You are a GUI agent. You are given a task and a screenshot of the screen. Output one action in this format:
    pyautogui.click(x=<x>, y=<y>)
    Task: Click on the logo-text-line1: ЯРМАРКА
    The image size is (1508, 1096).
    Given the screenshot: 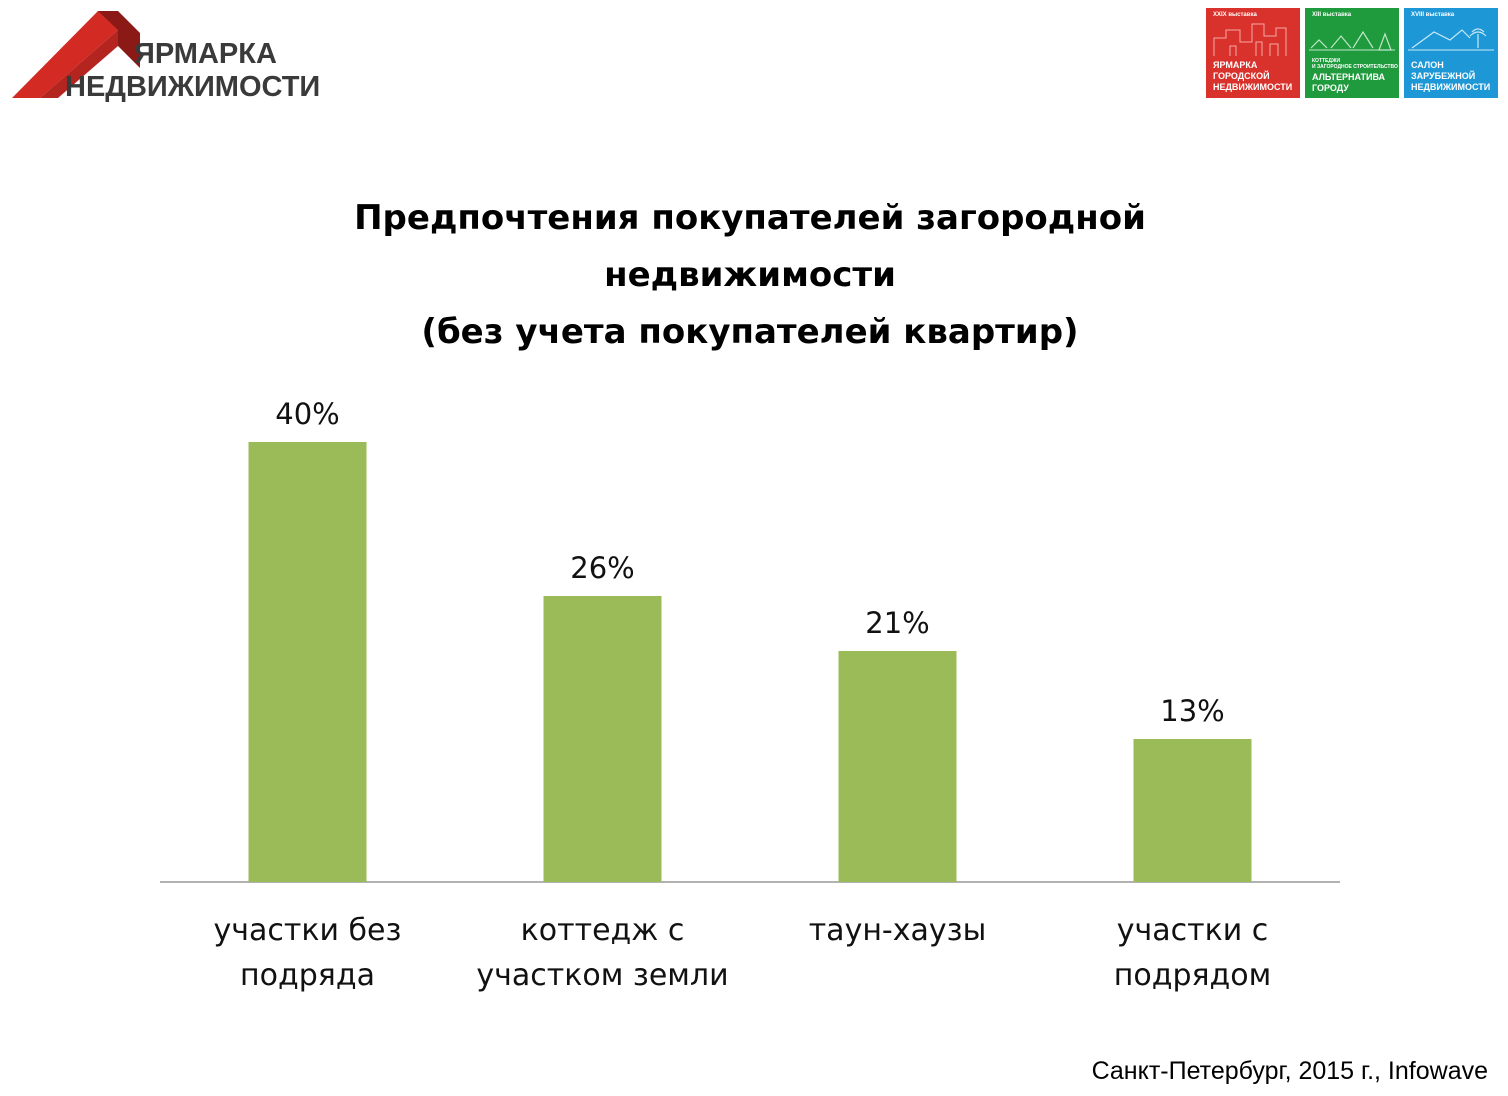 What is the action you would take?
    pyautogui.click(x=205, y=54)
    